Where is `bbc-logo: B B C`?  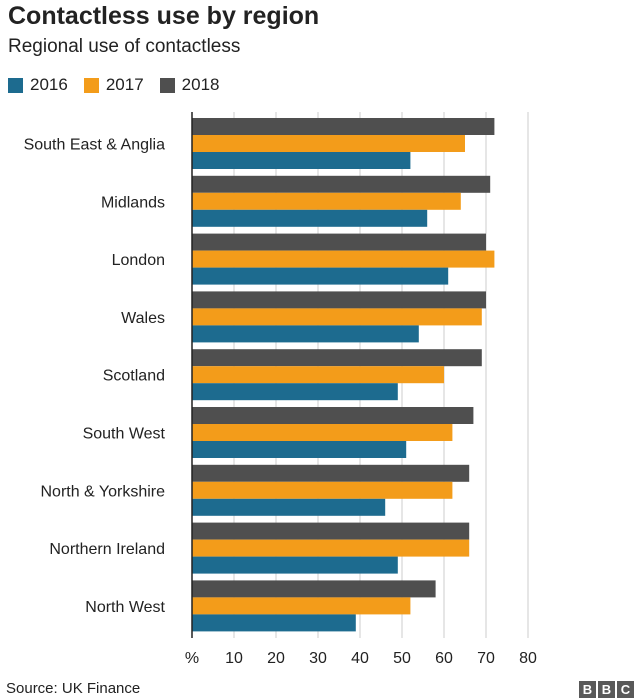 bbc-logo: B B C is located at coordinates (605, 689).